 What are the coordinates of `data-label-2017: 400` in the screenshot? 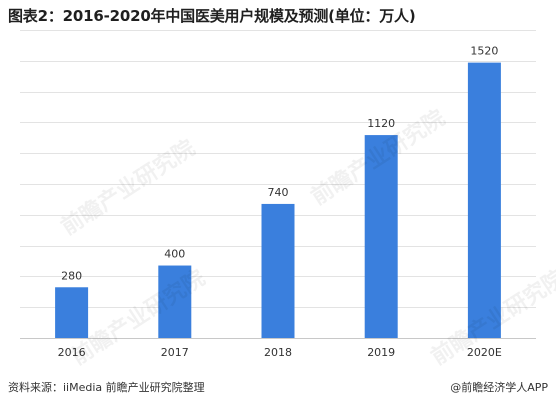 It's located at (174, 254).